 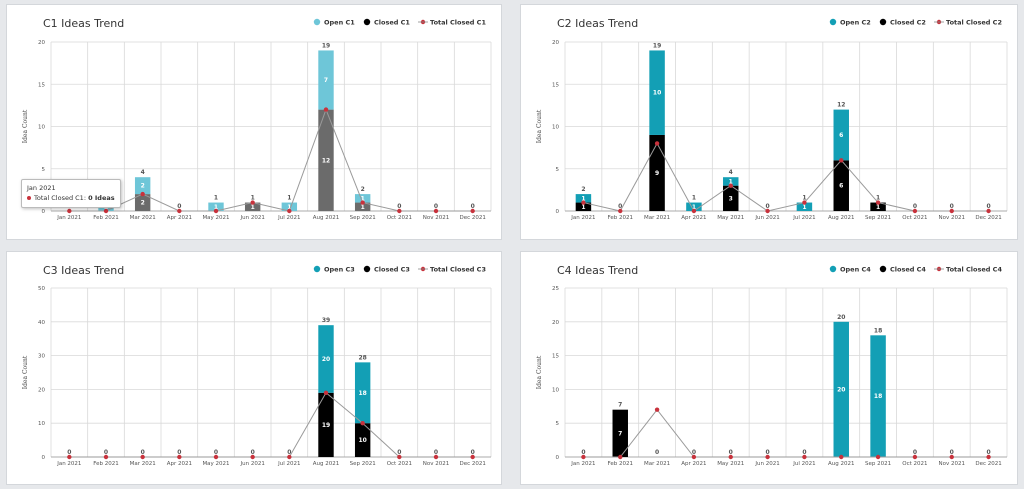 I want to click on x-tick-label: Aug 2021, so click(x=326, y=218).